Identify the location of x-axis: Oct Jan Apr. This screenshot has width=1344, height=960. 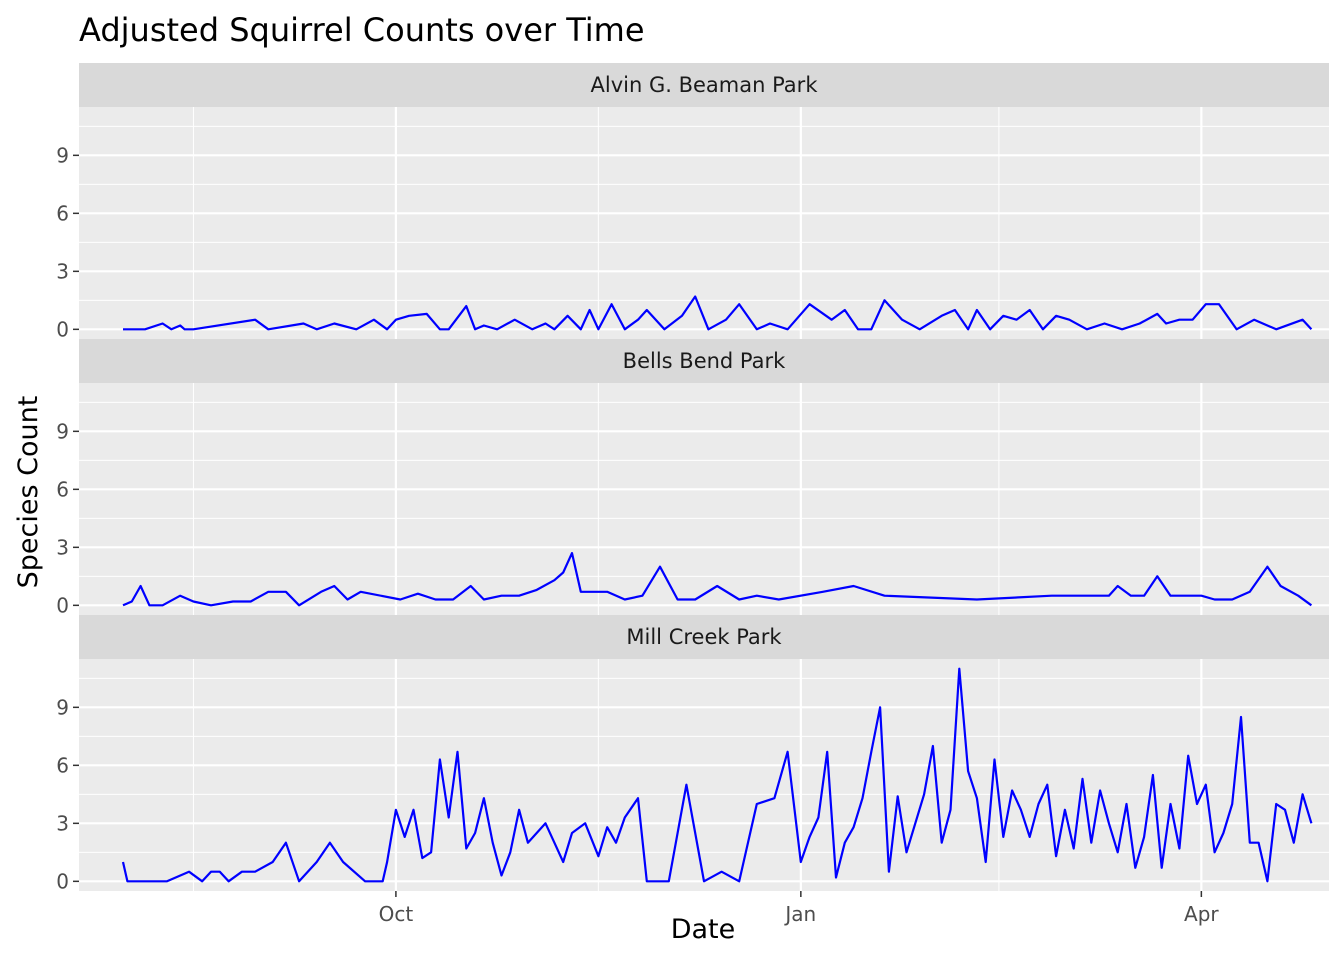
(799, 908).